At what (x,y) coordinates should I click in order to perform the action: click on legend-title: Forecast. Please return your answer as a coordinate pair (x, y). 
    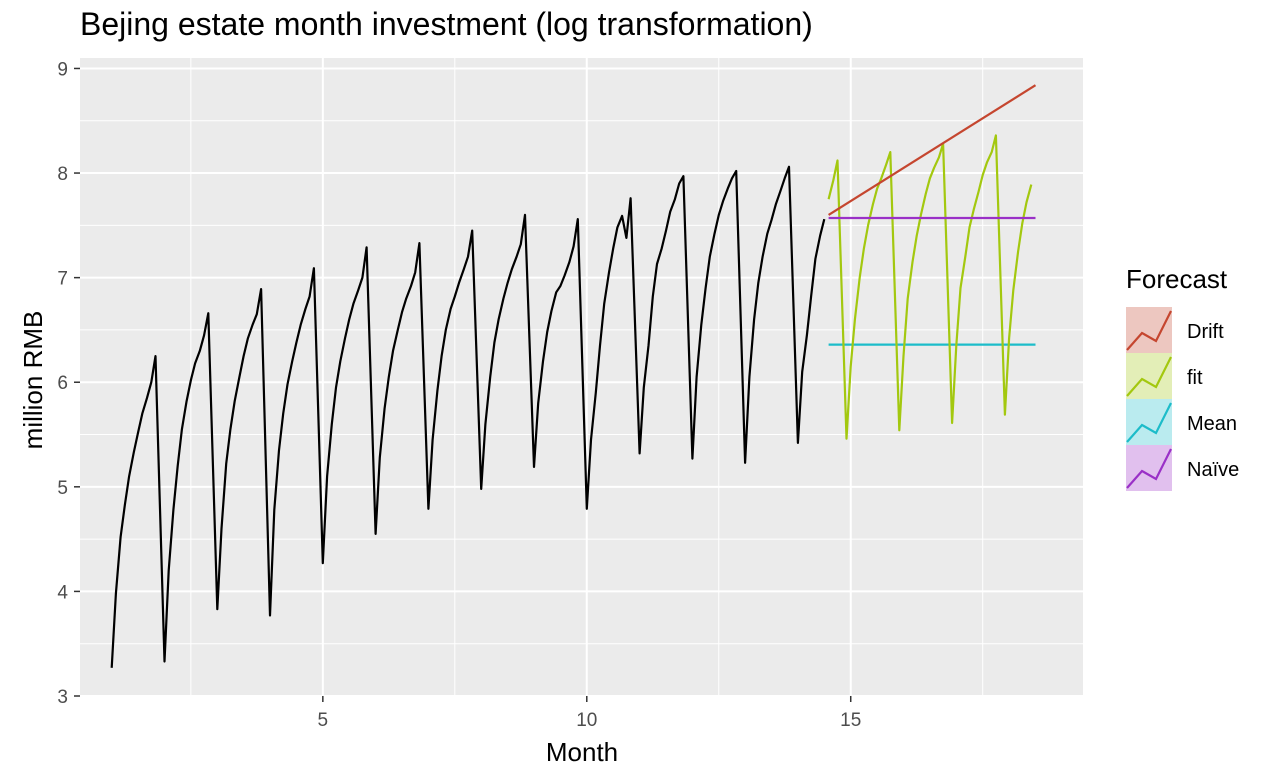
    Looking at the image, I should click on (1177, 279).